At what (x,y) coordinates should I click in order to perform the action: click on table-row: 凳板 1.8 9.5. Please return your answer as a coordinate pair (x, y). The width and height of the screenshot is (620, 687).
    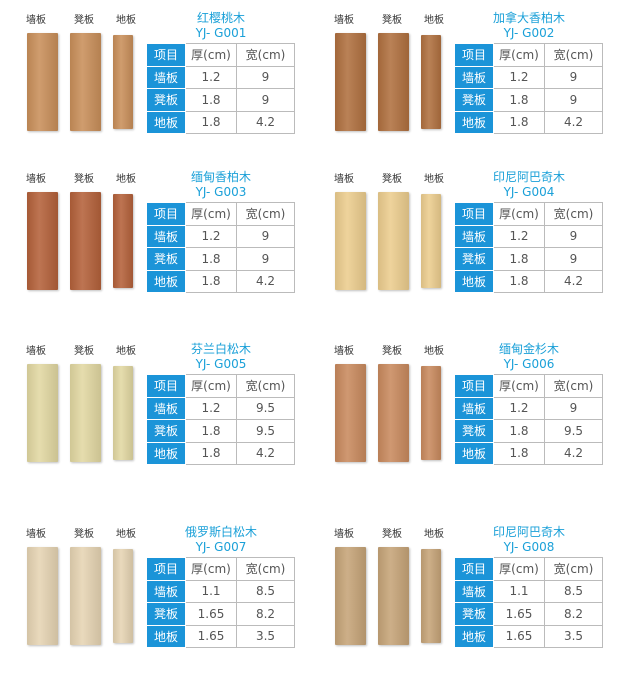
    Looking at the image, I should click on (528, 431).